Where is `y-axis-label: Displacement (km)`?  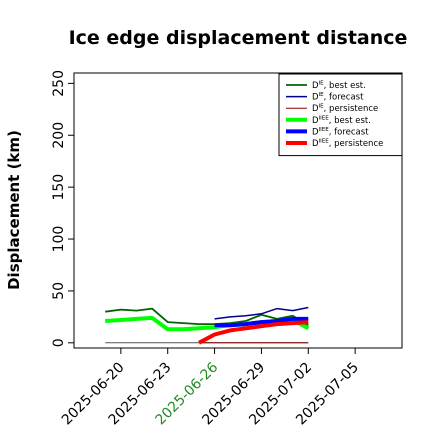
y-axis-label: Displacement (km) is located at coordinates (14, 210).